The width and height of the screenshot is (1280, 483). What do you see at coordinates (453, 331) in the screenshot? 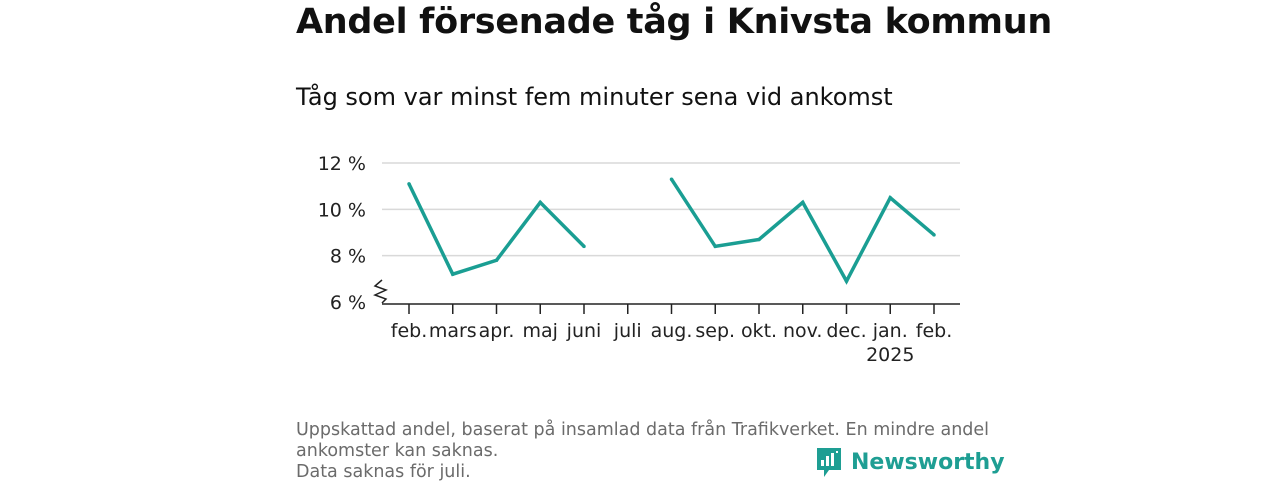
I see `x-tick-label: mars` at bounding box center [453, 331].